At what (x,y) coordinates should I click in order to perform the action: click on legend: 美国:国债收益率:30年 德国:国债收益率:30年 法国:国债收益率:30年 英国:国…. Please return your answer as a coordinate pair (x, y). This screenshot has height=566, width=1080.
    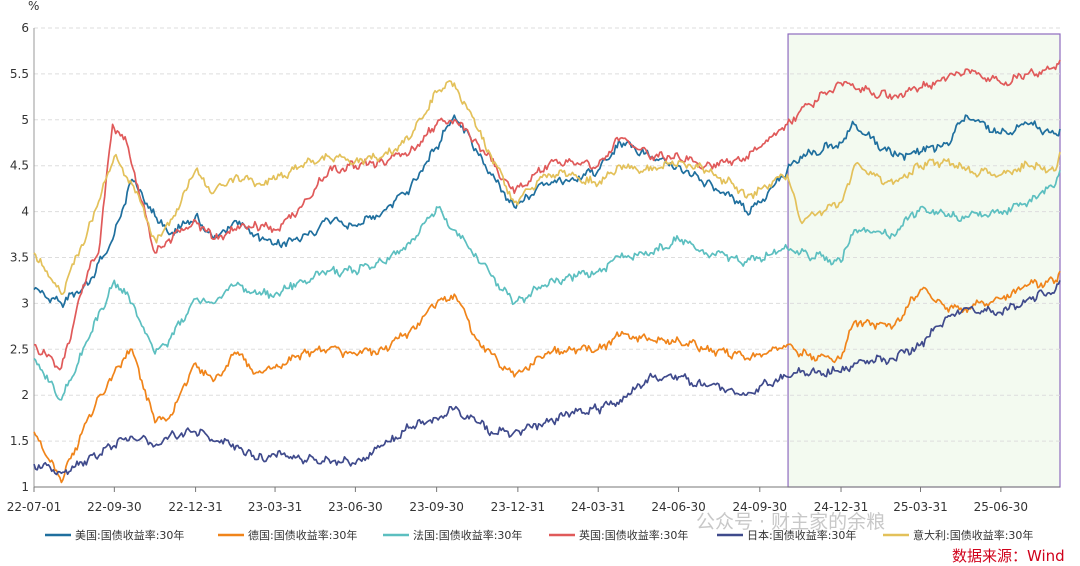
    Looking at the image, I should click on (539, 535).